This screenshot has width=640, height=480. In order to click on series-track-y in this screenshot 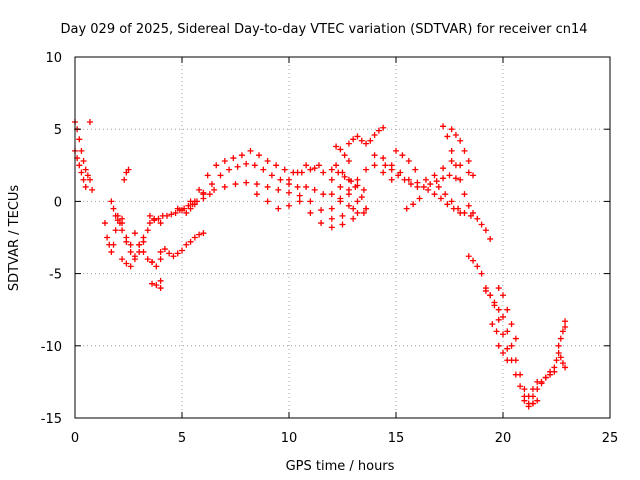, I will do `click(347, 179)`.